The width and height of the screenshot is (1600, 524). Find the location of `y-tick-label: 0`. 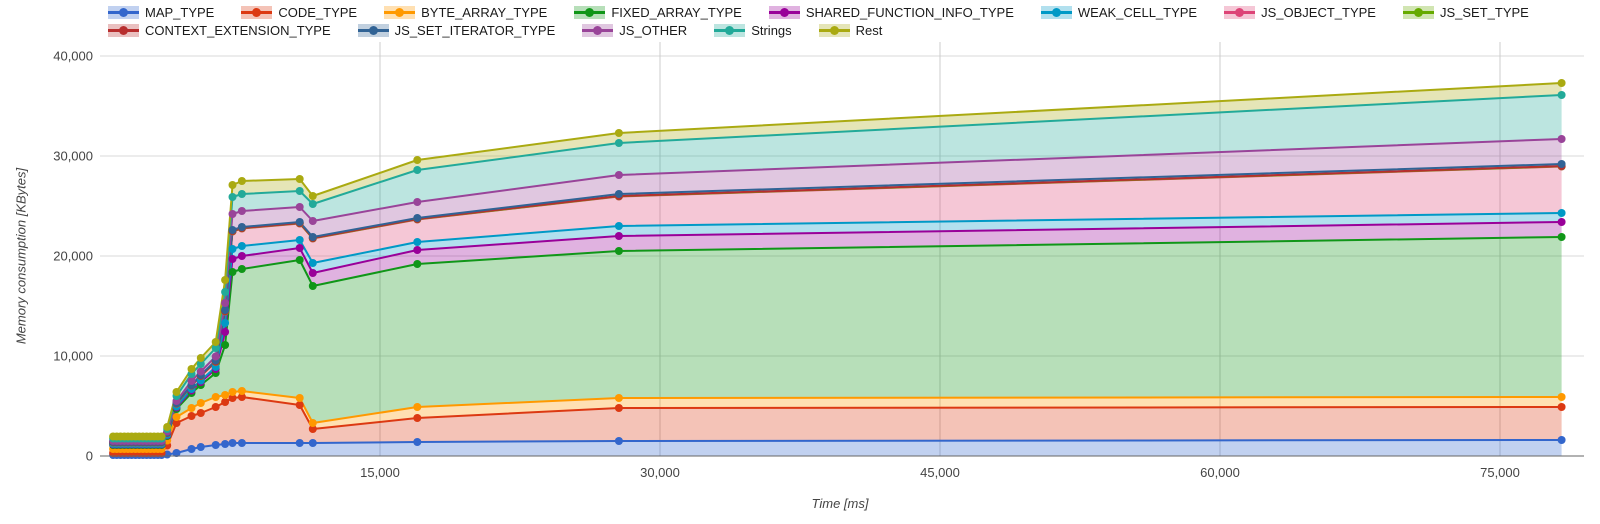

y-tick-label: 0 is located at coordinates (89, 456).